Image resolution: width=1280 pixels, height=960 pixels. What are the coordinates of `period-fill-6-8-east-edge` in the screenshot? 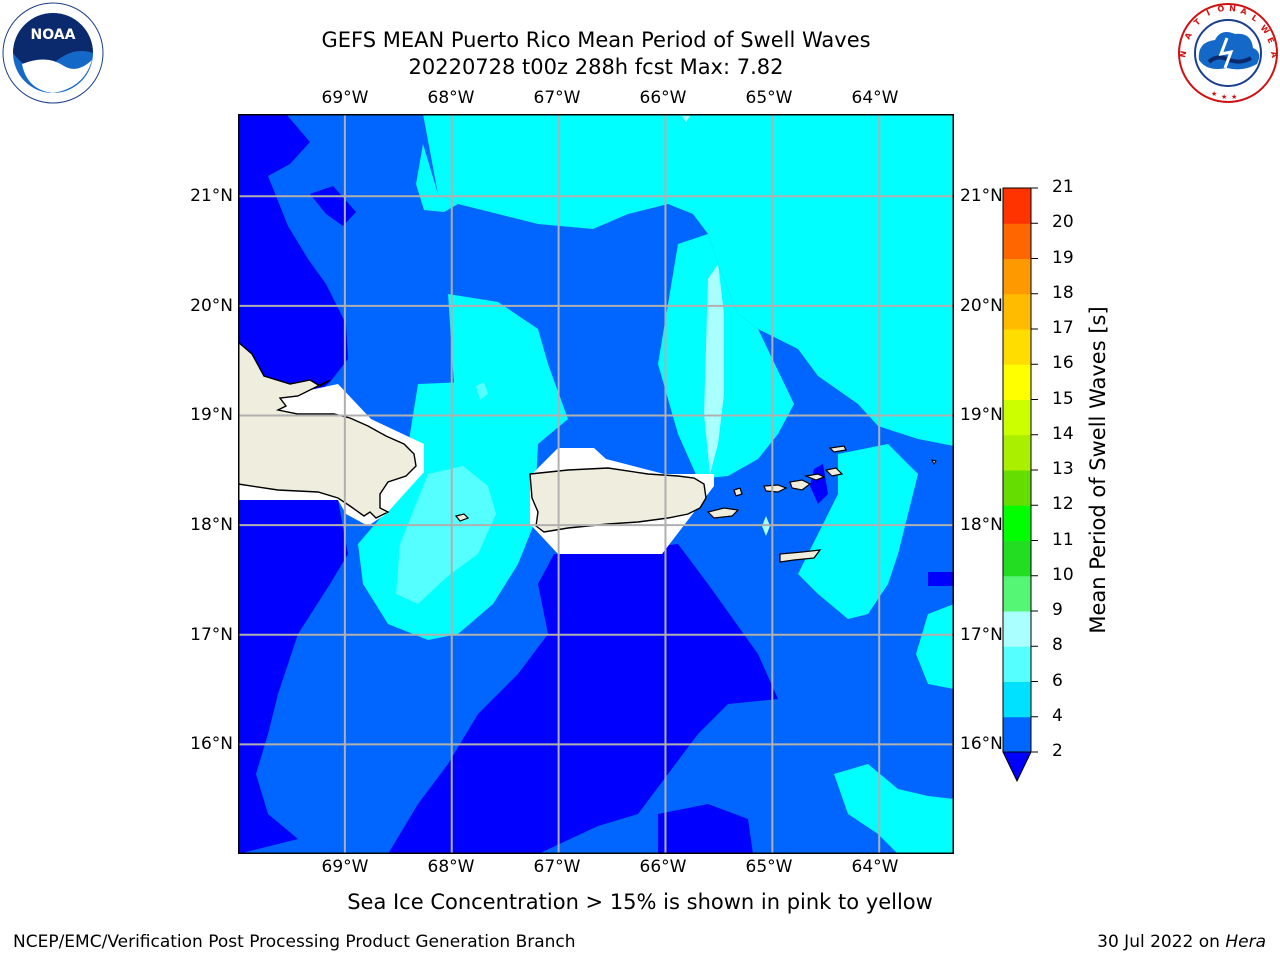 It's located at (935, 646).